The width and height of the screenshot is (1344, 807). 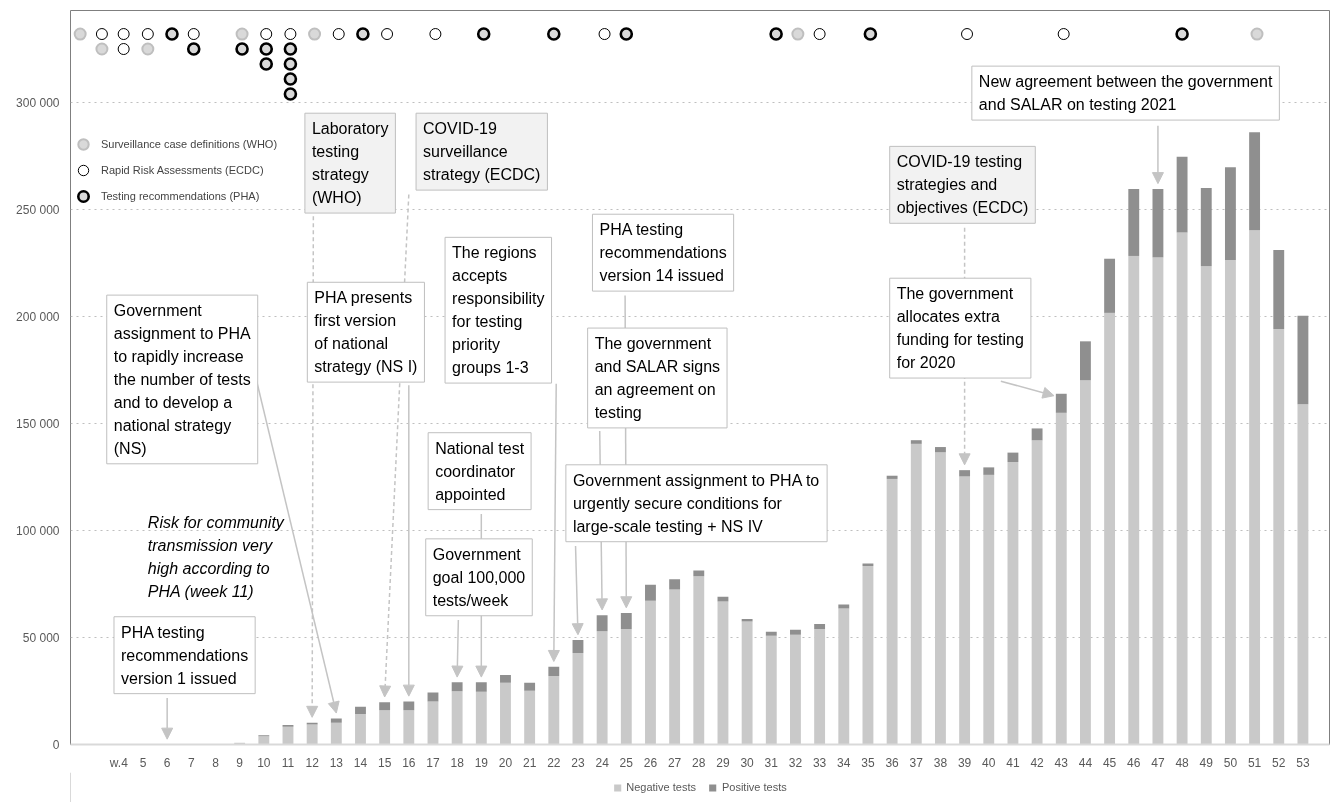 I want to click on x-tick-label: 13, so click(x=336, y=762).